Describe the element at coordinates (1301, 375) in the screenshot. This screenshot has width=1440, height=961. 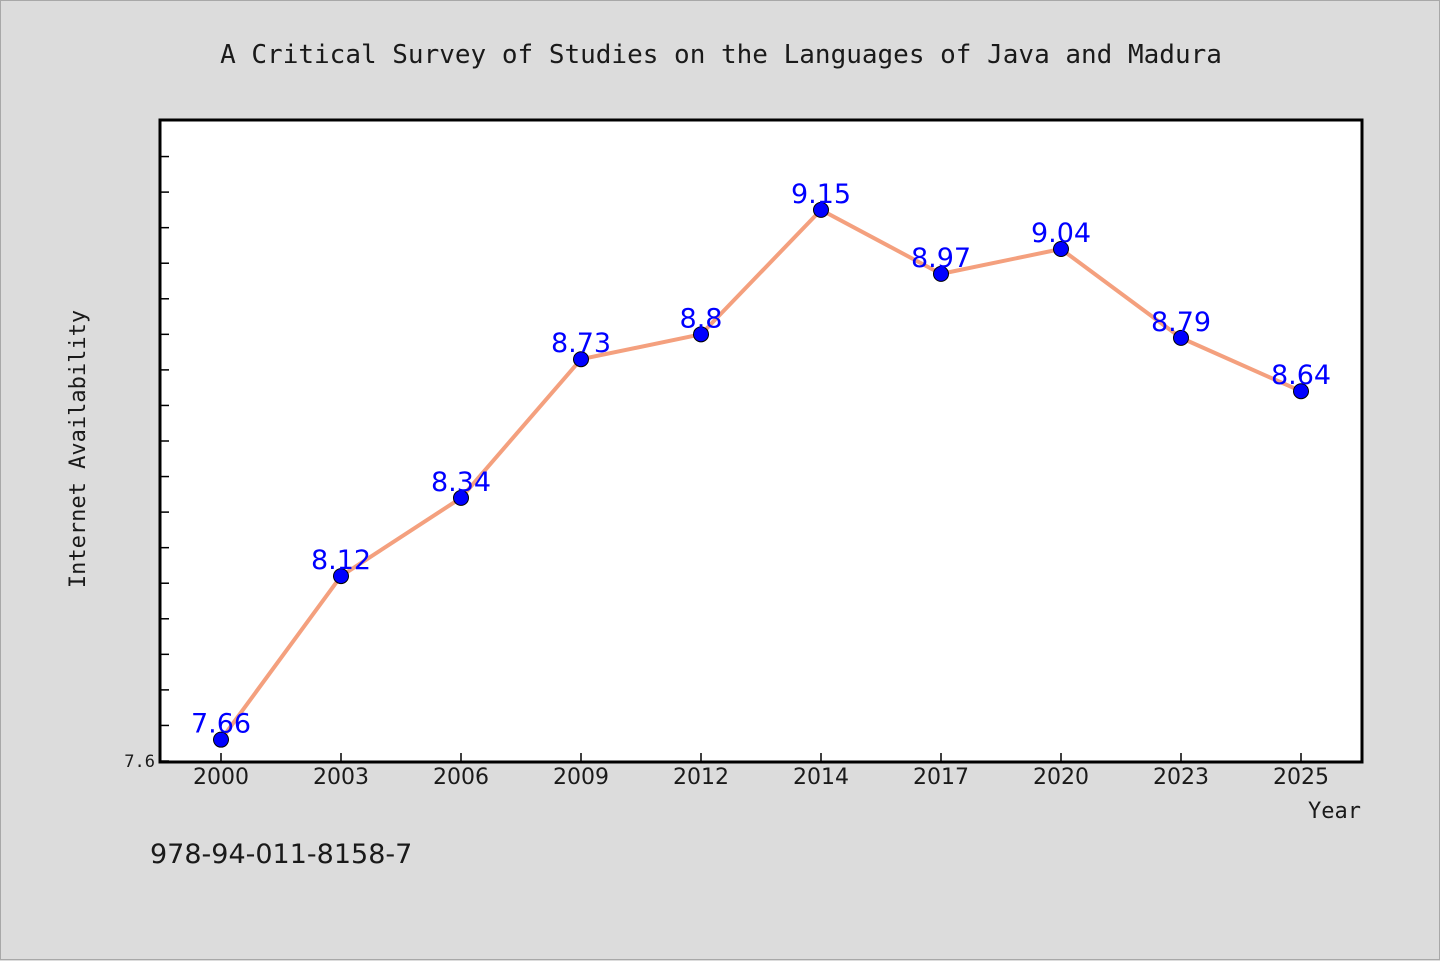
I see `data-label-2025: 8.64` at that location.